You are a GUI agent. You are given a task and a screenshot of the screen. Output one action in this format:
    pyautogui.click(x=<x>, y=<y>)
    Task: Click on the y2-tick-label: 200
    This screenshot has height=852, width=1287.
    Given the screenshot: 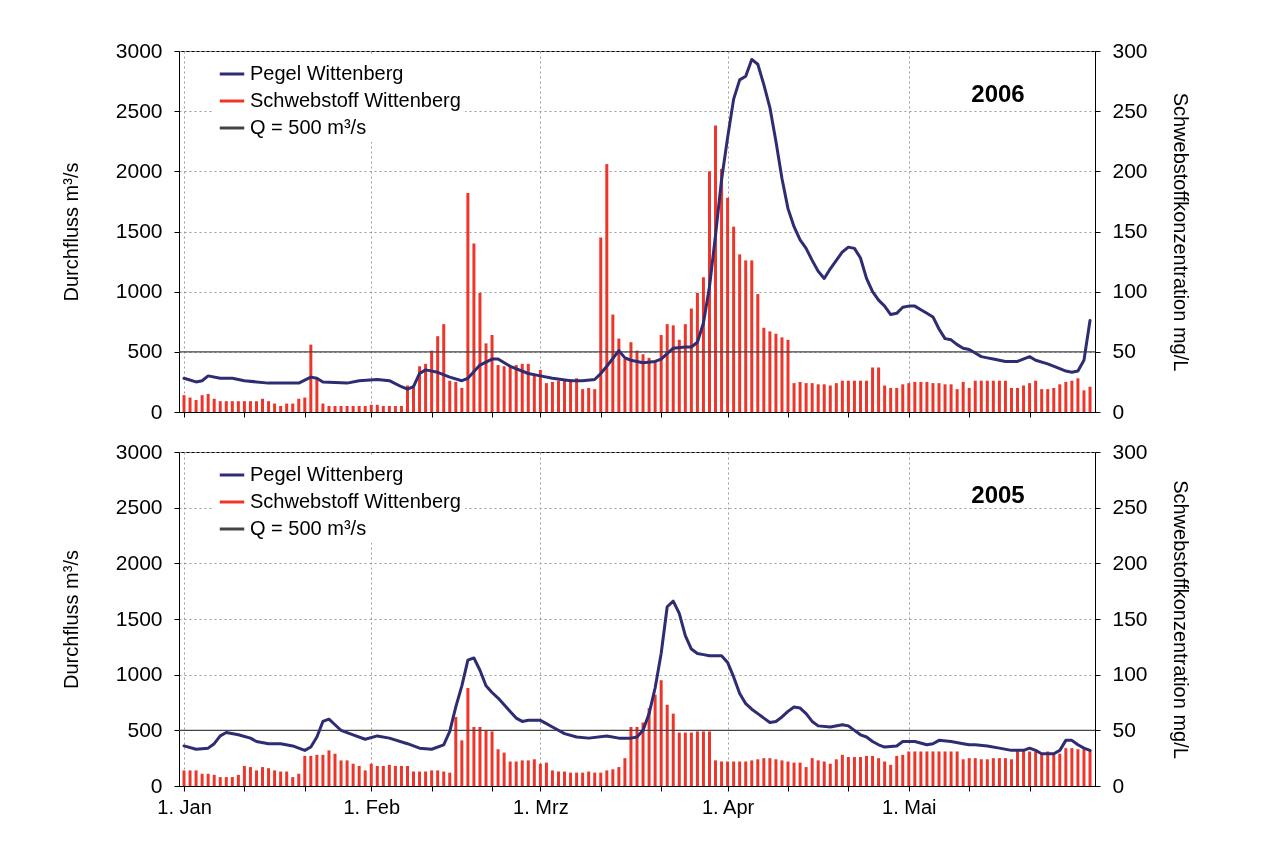 What is the action you would take?
    pyautogui.click(x=1130, y=170)
    